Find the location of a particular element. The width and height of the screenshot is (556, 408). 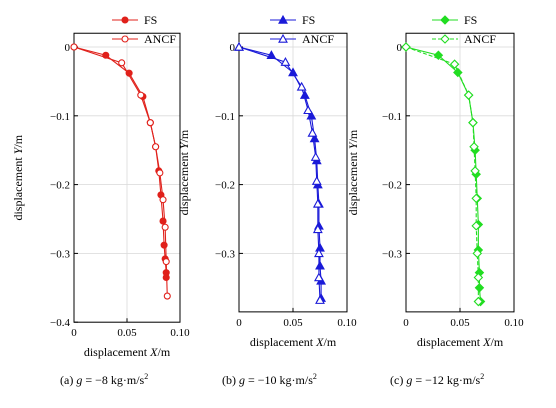

caption-g: g is located at coordinates (79, 380).